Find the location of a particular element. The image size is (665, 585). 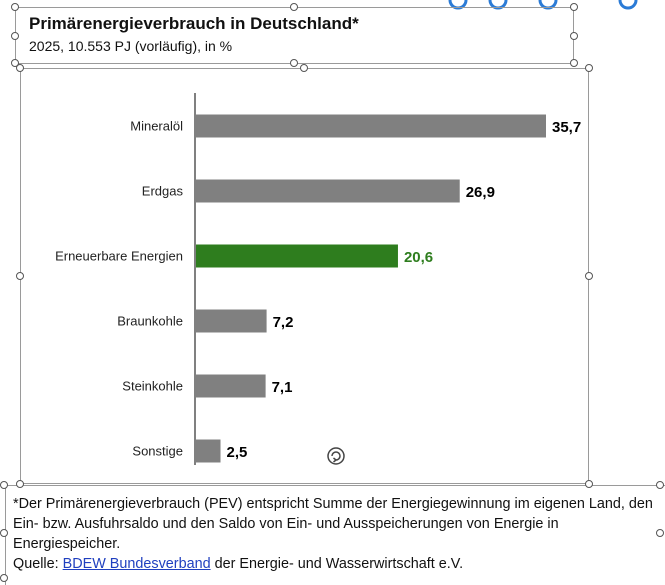

chart-title: Primärenergieverbrauch in Deutschland* is located at coordinates (194, 23).